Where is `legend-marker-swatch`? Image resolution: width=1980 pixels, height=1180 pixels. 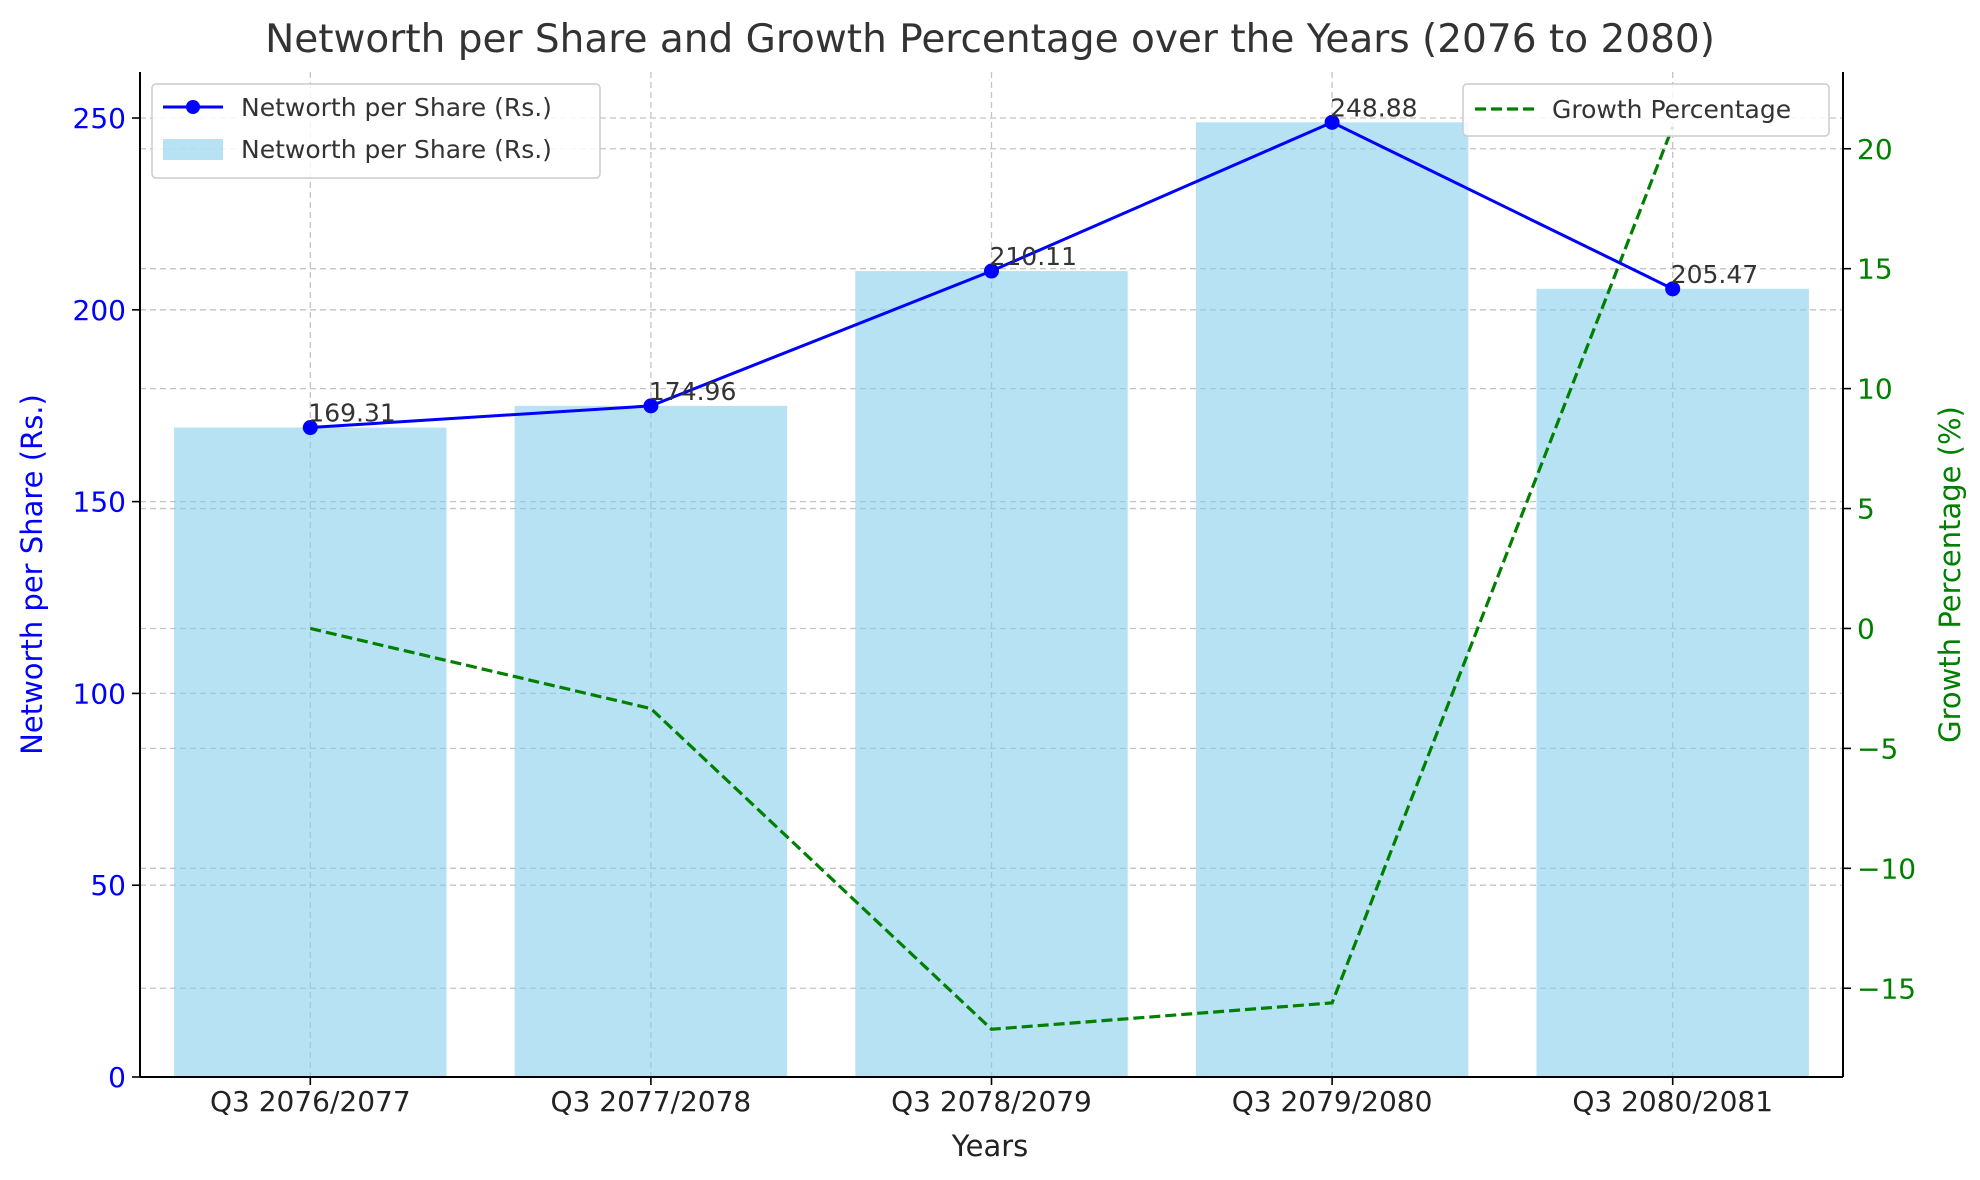
legend-marker-swatch is located at coordinates (193, 107).